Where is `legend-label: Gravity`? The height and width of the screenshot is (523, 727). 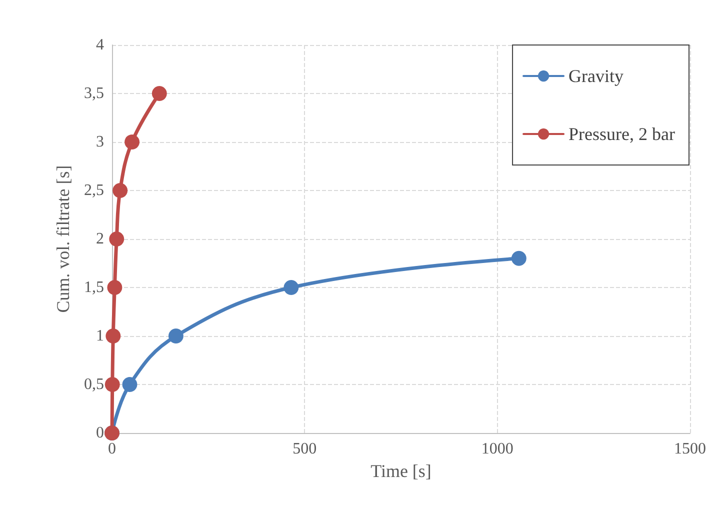
legend-label: Gravity is located at coordinates (596, 76).